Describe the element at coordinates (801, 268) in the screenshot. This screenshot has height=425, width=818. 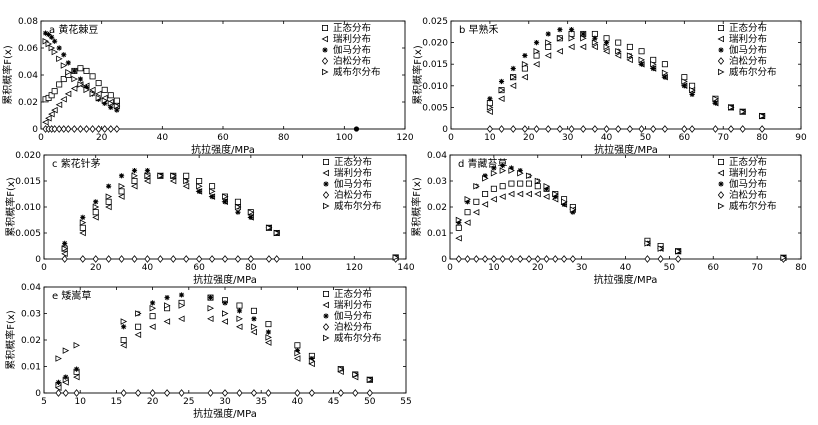
I see `x-tick-label: 80` at that location.